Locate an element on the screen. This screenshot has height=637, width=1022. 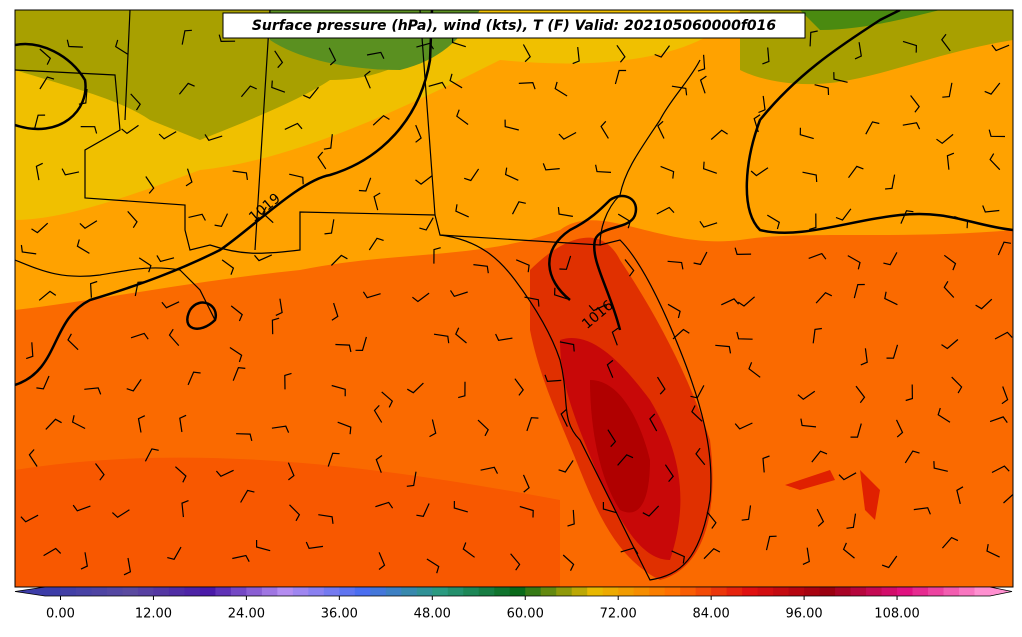
colorbar-tick-label: 72.00 is located at coordinates (618, 614).